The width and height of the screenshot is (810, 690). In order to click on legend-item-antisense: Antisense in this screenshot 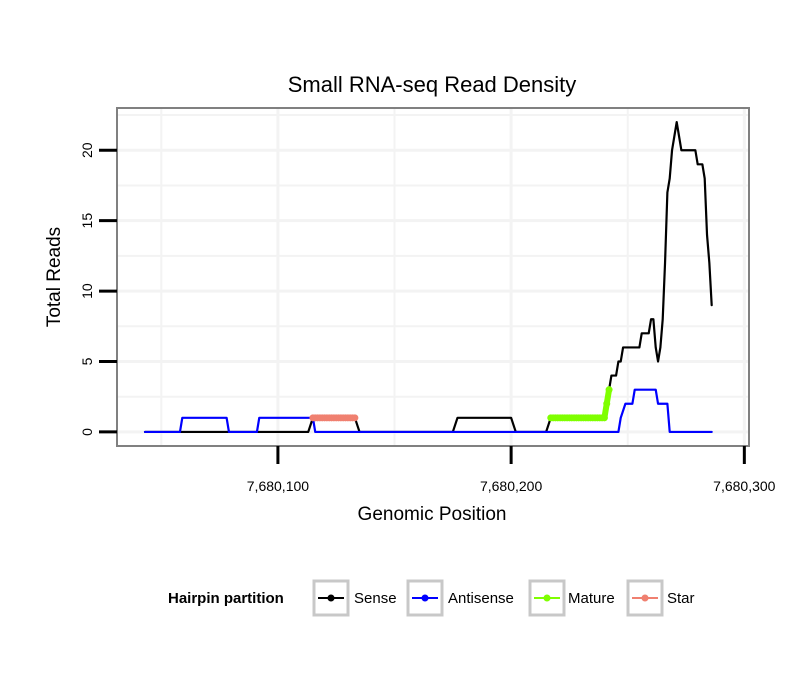, I will do `click(460, 598)`.